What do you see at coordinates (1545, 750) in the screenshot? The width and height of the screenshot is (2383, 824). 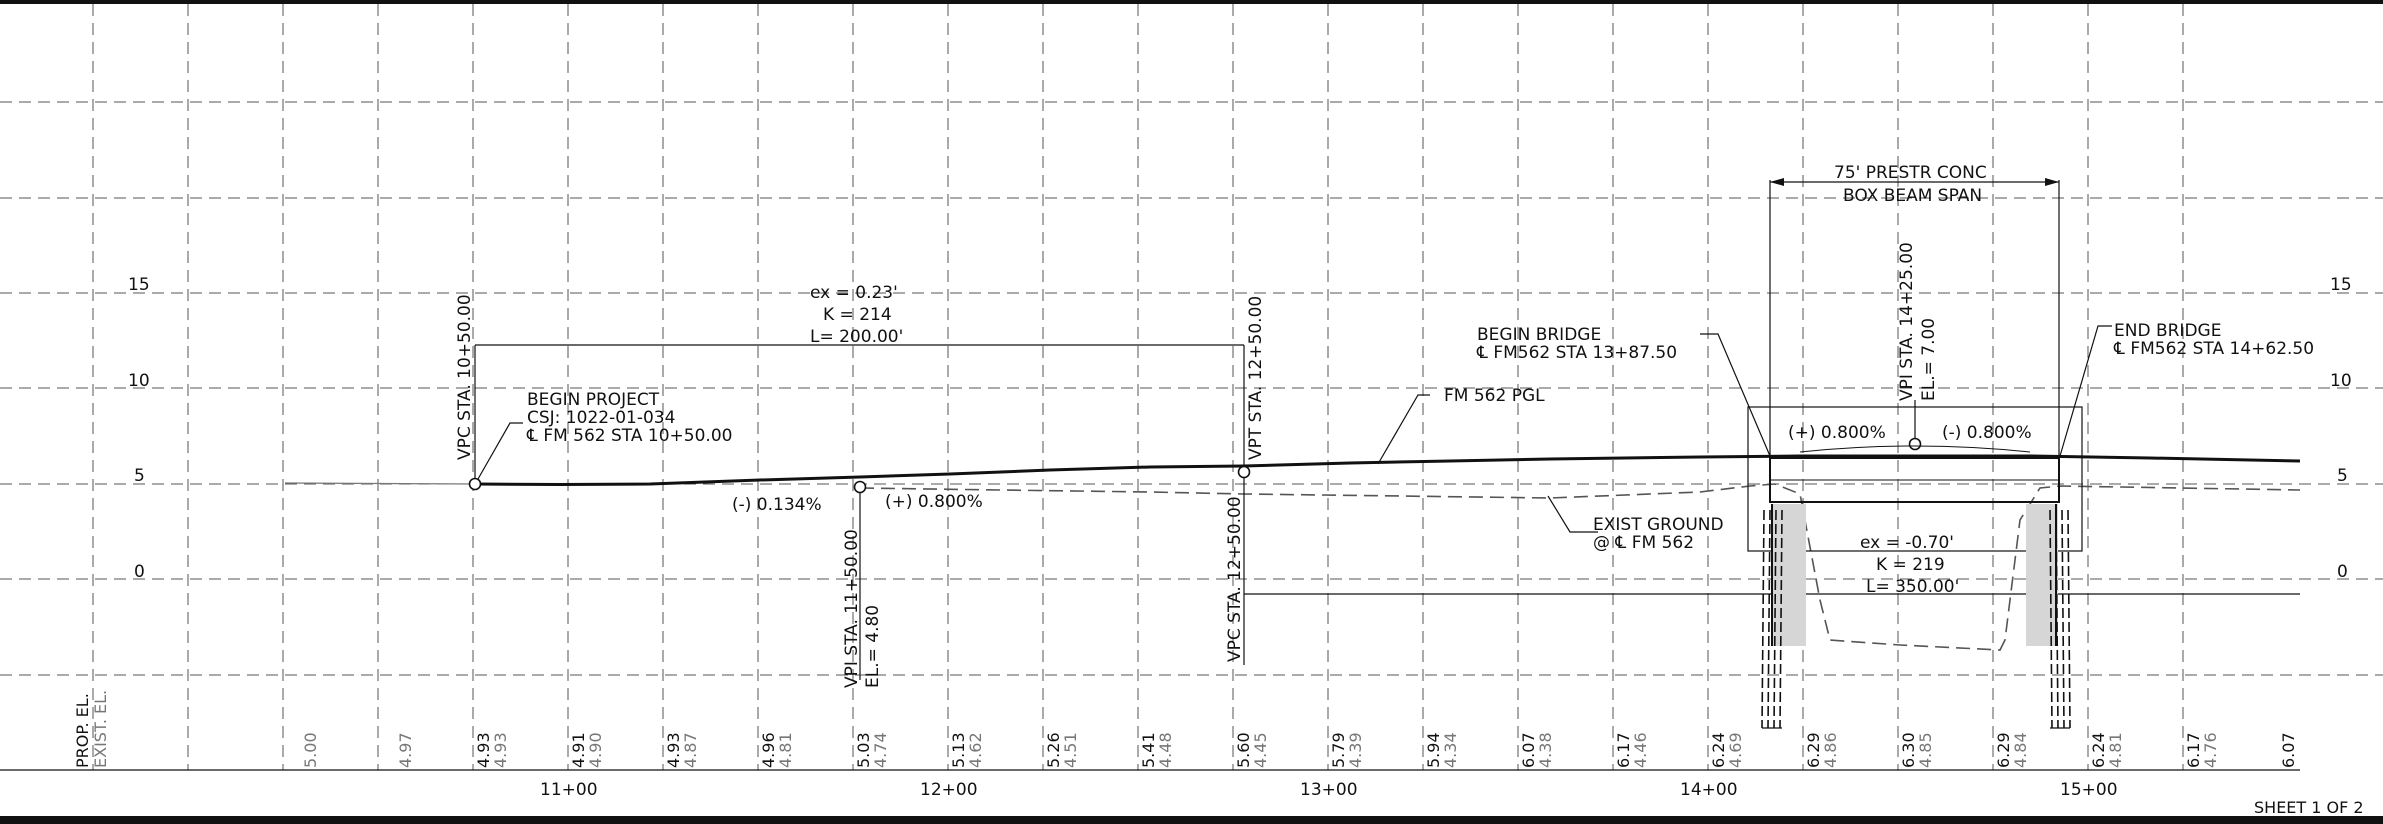 I see `exist-elevation-value: 4.38` at bounding box center [1545, 750].